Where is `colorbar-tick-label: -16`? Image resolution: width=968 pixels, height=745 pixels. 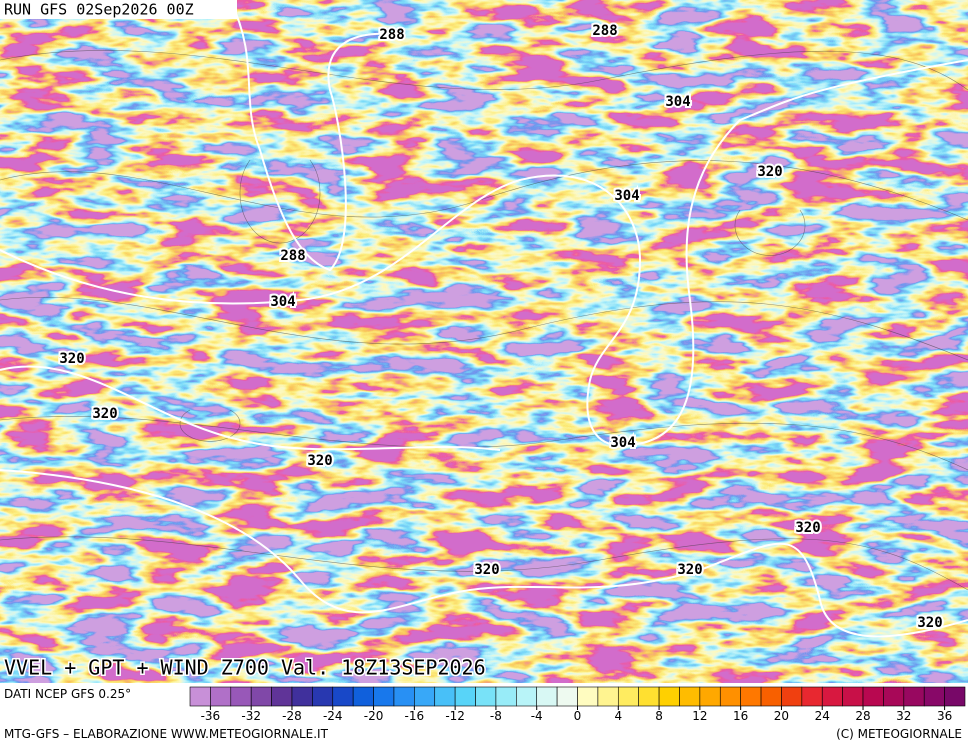 colorbar-tick-label: -16 is located at coordinates (415, 716).